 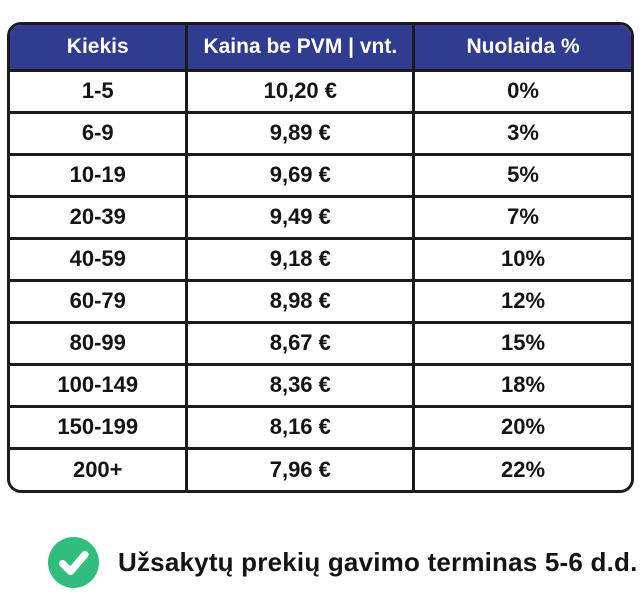 I want to click on table-cell: 1-5, so click(x=99, y=92).